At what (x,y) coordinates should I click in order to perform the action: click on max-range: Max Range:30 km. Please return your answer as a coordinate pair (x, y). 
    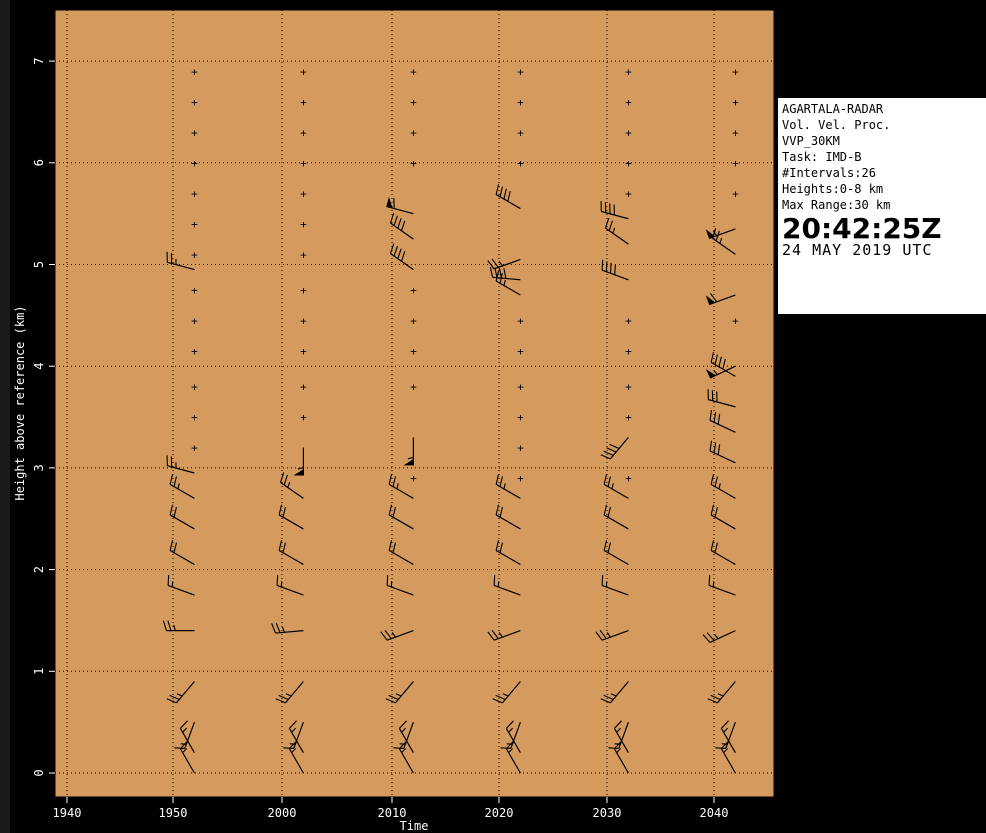
    Looking at the image, I should click on (836, 205).